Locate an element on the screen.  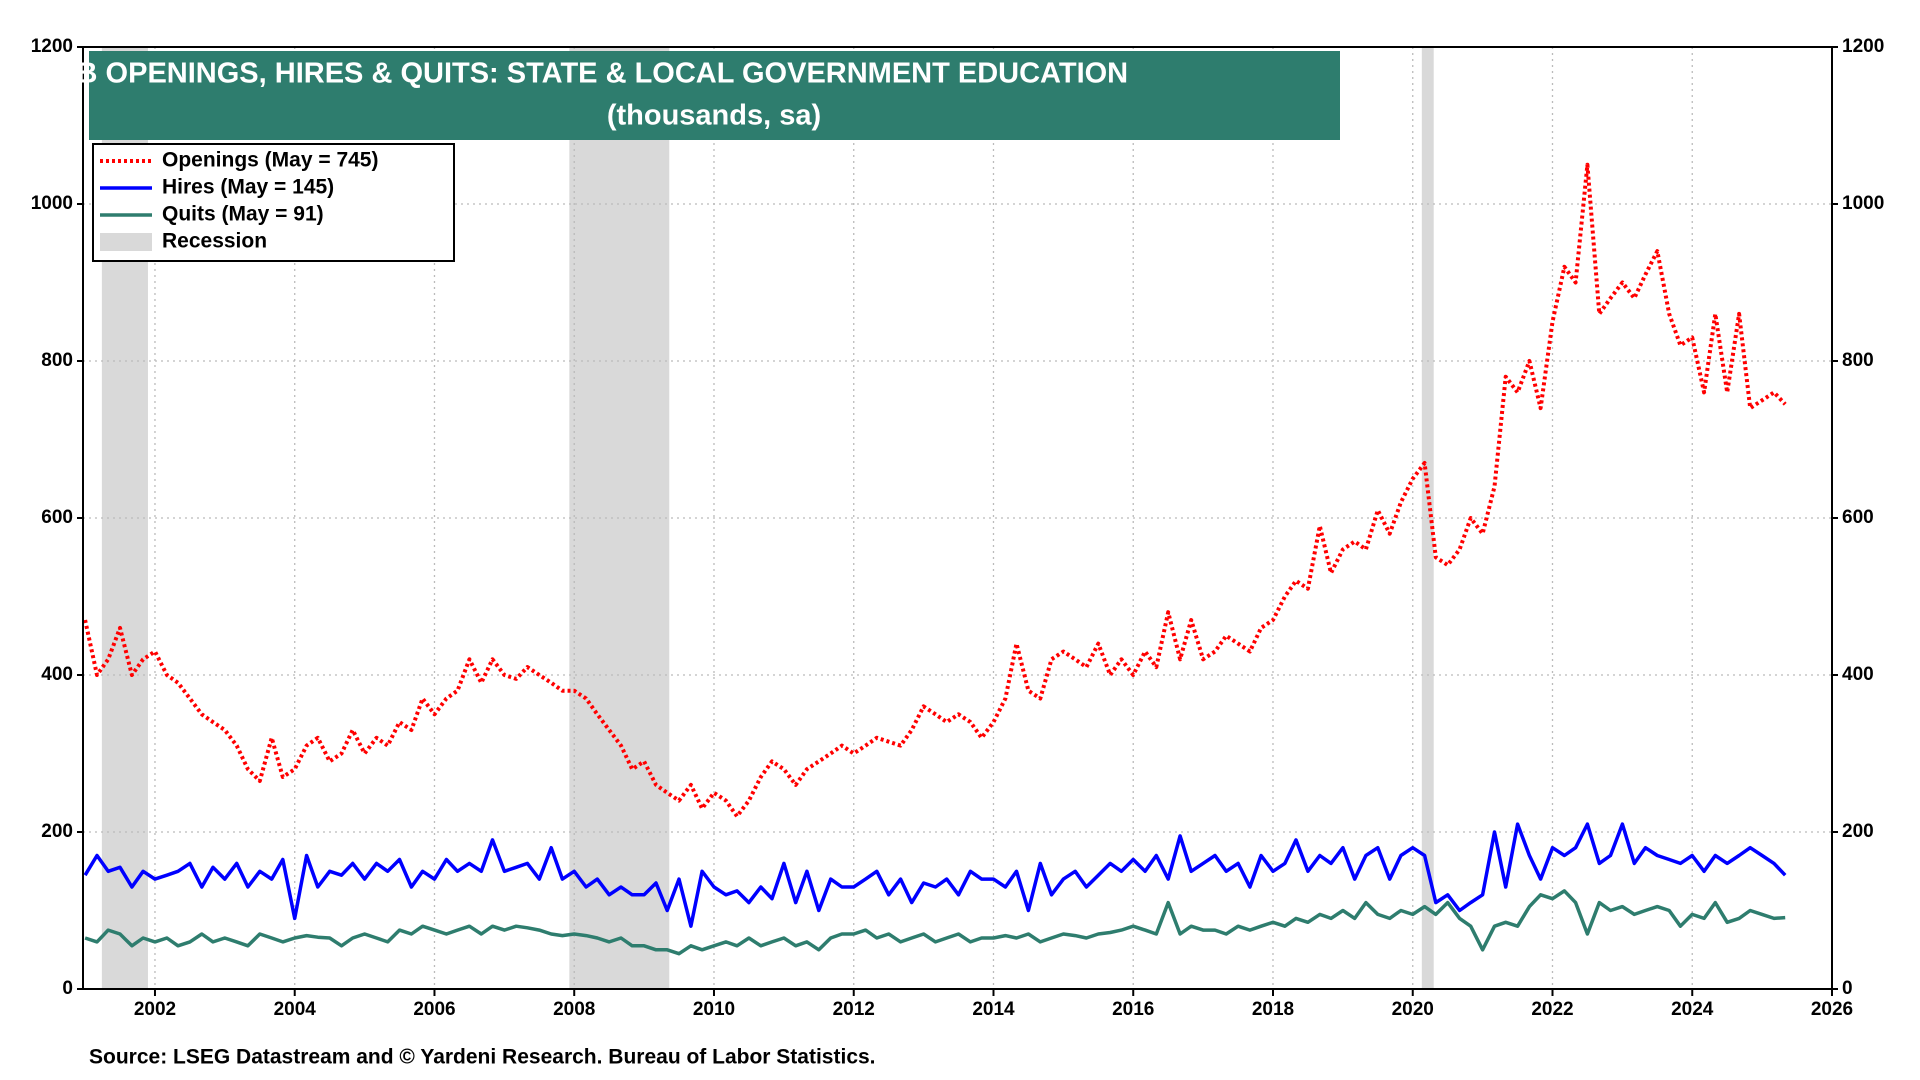
y2-tick-label: 600 is located at coordinates (1858, 517).